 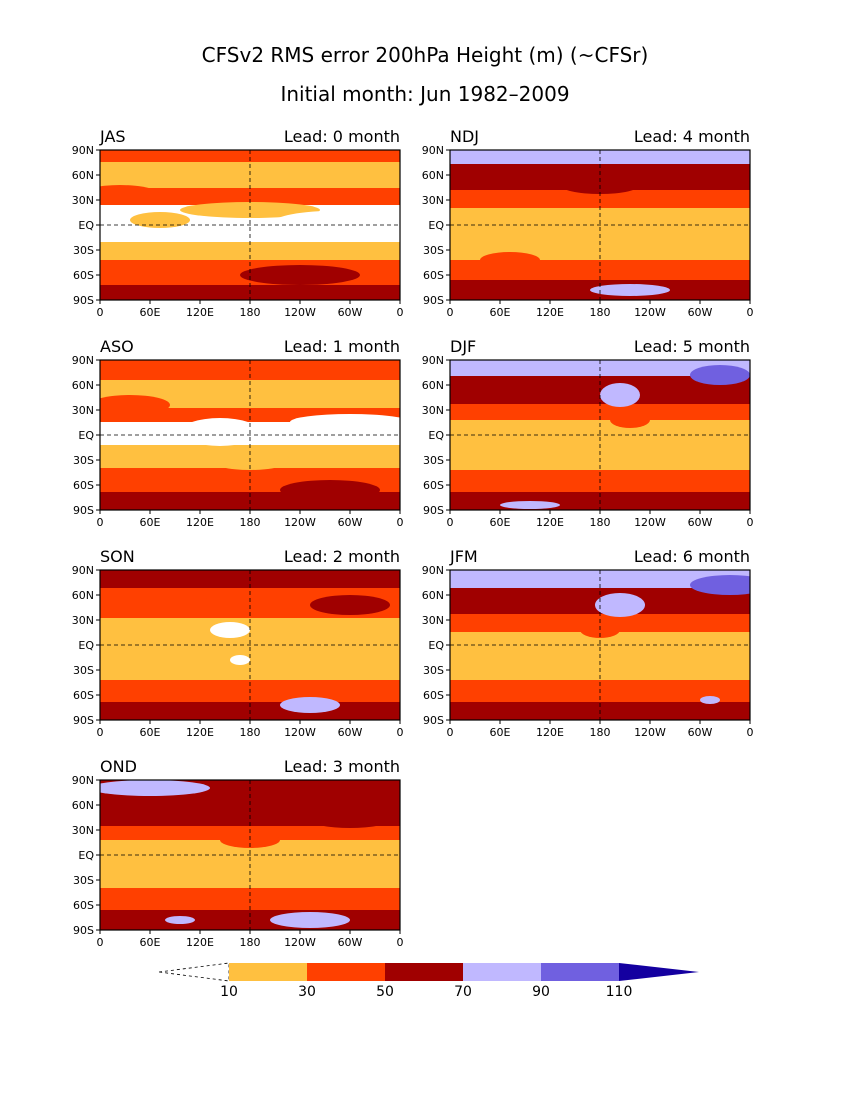 What do you see at coordinates (600, 645) in the screenshot?
I see `shading` at bounding box center [600, 645].